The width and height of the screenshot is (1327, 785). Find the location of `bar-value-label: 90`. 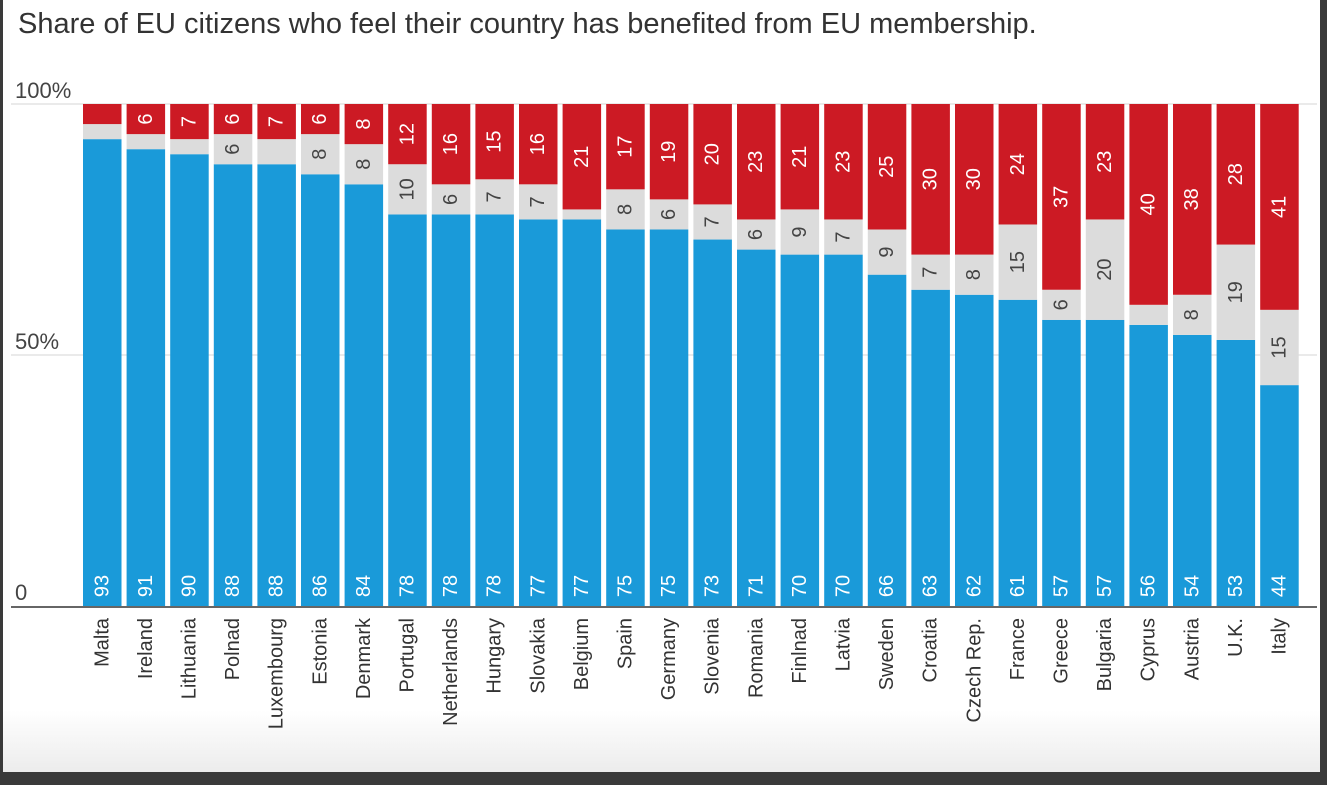

bar-value-label: 90 is located at coordinates (189, 586).